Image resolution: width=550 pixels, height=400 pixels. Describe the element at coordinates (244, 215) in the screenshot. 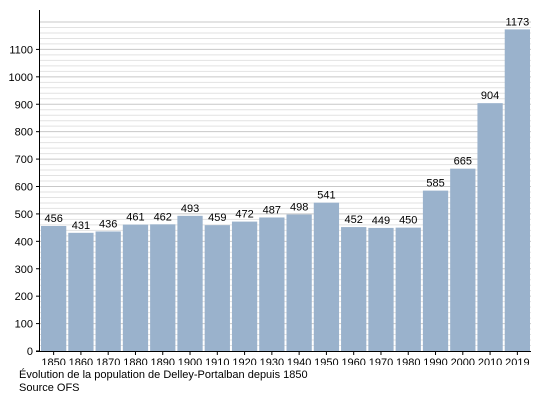

I see `data-label-1920: 472` at that location.